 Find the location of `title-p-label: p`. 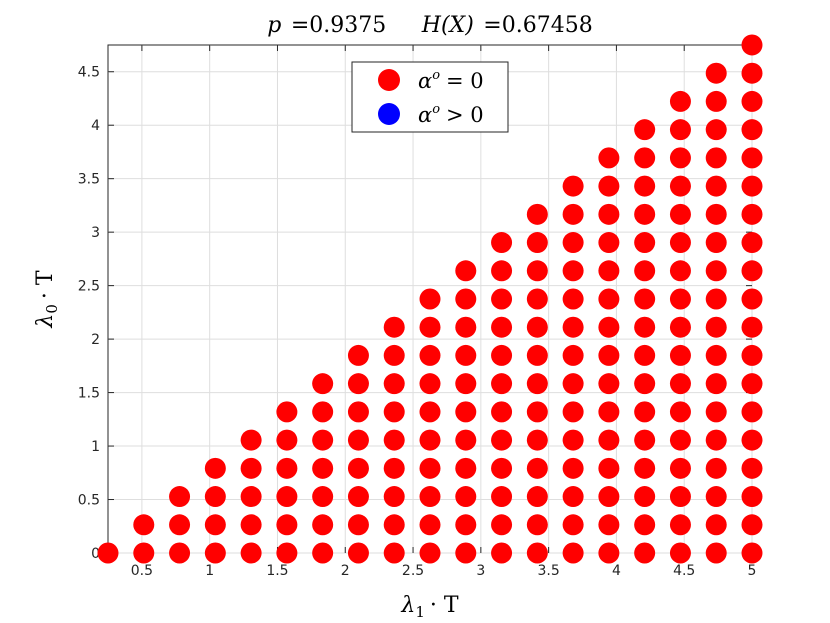

title-p-label: p is located at coordinates (274, 25).